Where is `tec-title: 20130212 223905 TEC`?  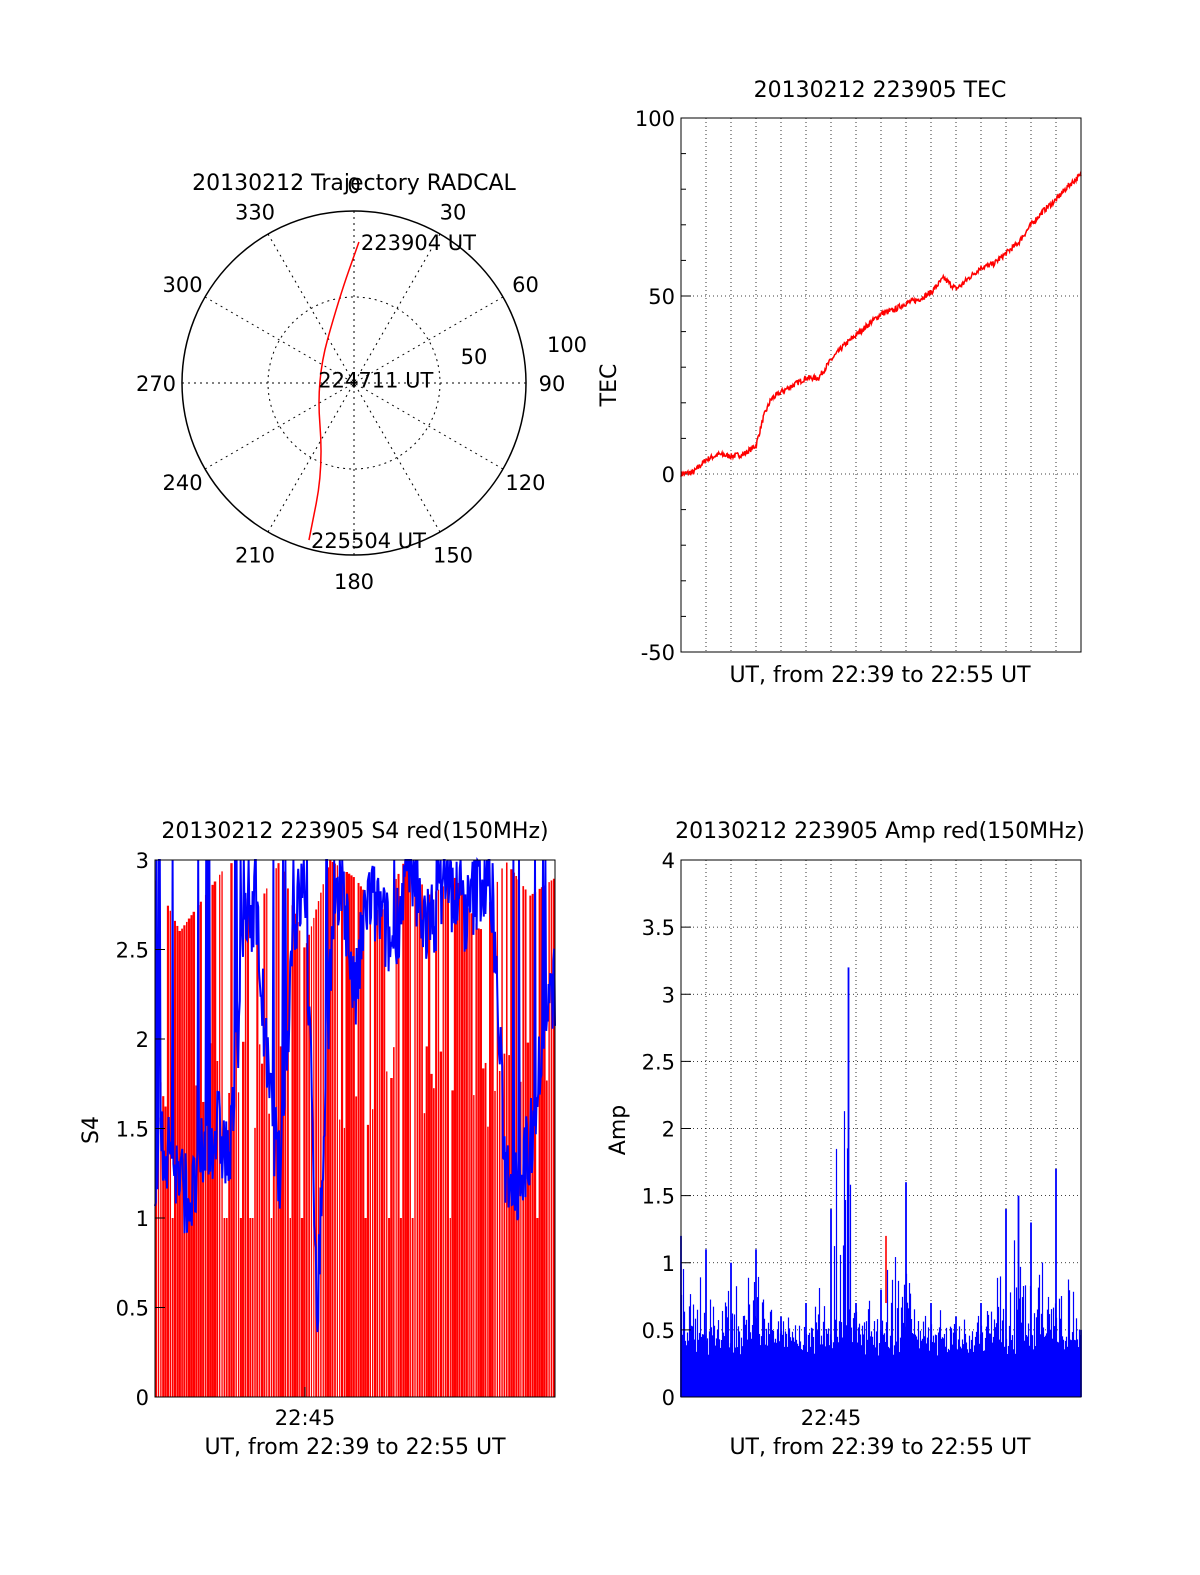
tec-title: 20130212 223905 TEC is located at coordinates (880, 90).